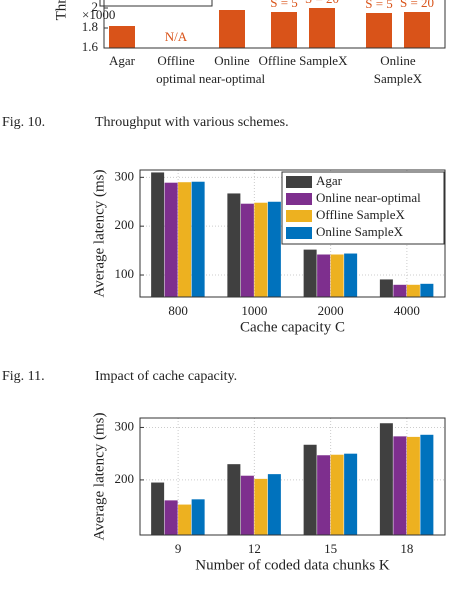 This screenshot has height=591, width=474. Describe the element at coordinates (254, 548) in the screenshot. I see `x-tick-label: 12` at that location.